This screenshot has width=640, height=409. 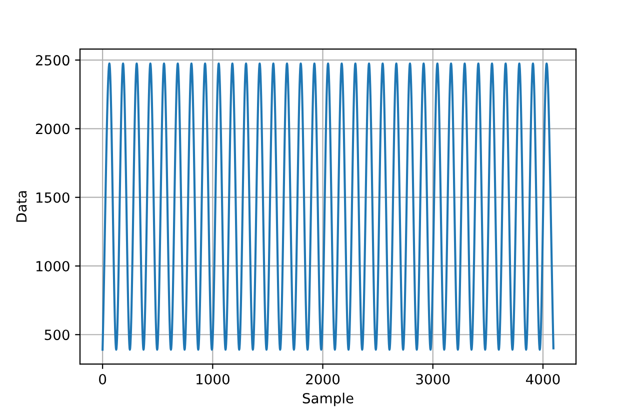 I want to click on y-tick-label: 1000, so click(x=53, y=266).